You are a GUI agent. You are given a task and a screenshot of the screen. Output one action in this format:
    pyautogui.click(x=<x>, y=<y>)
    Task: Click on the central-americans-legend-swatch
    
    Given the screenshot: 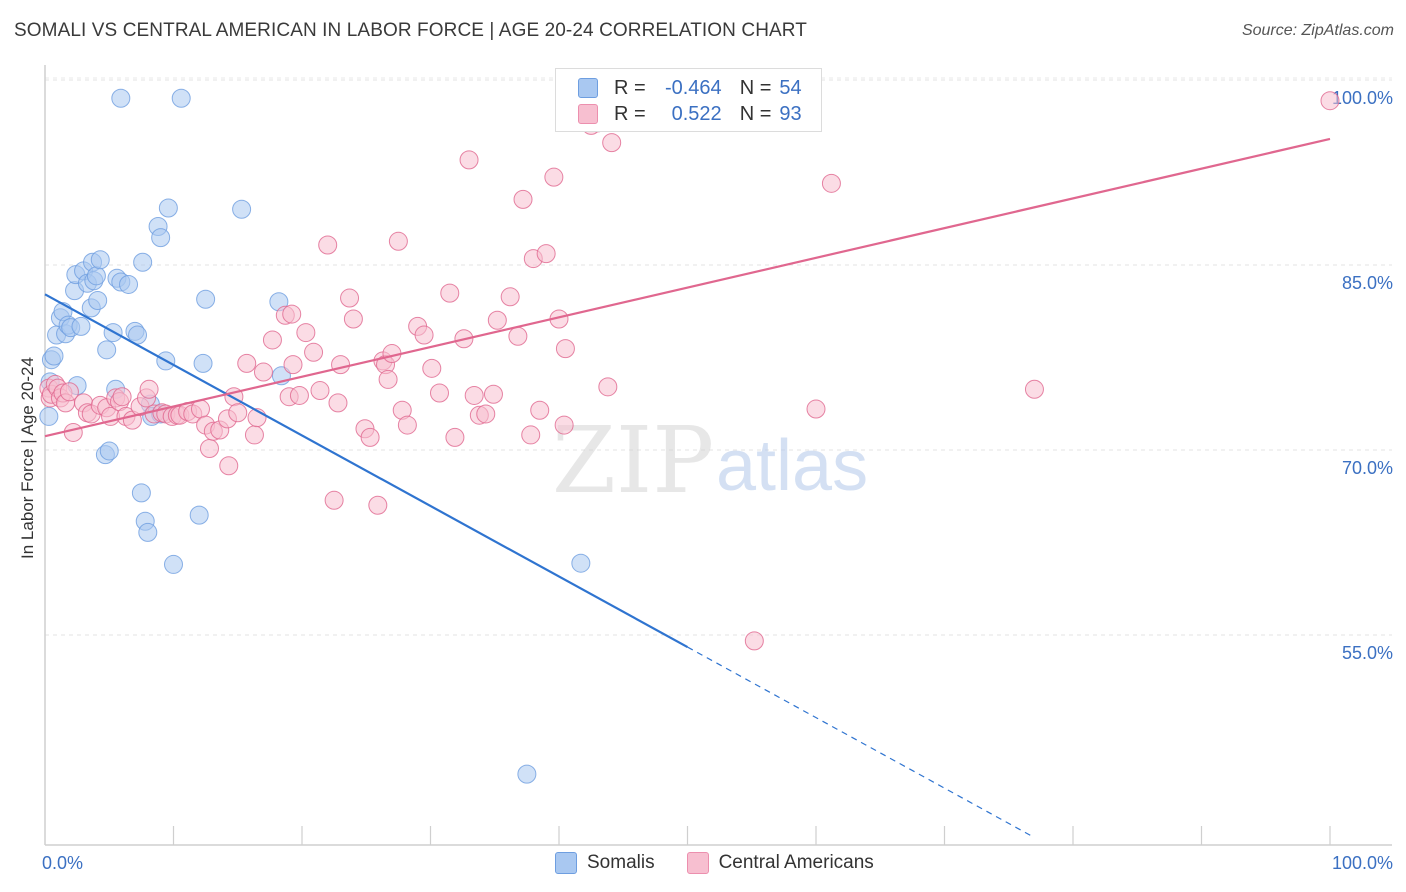 What is the action you would take?
    pyautogui.click(x=697, y=863)
    